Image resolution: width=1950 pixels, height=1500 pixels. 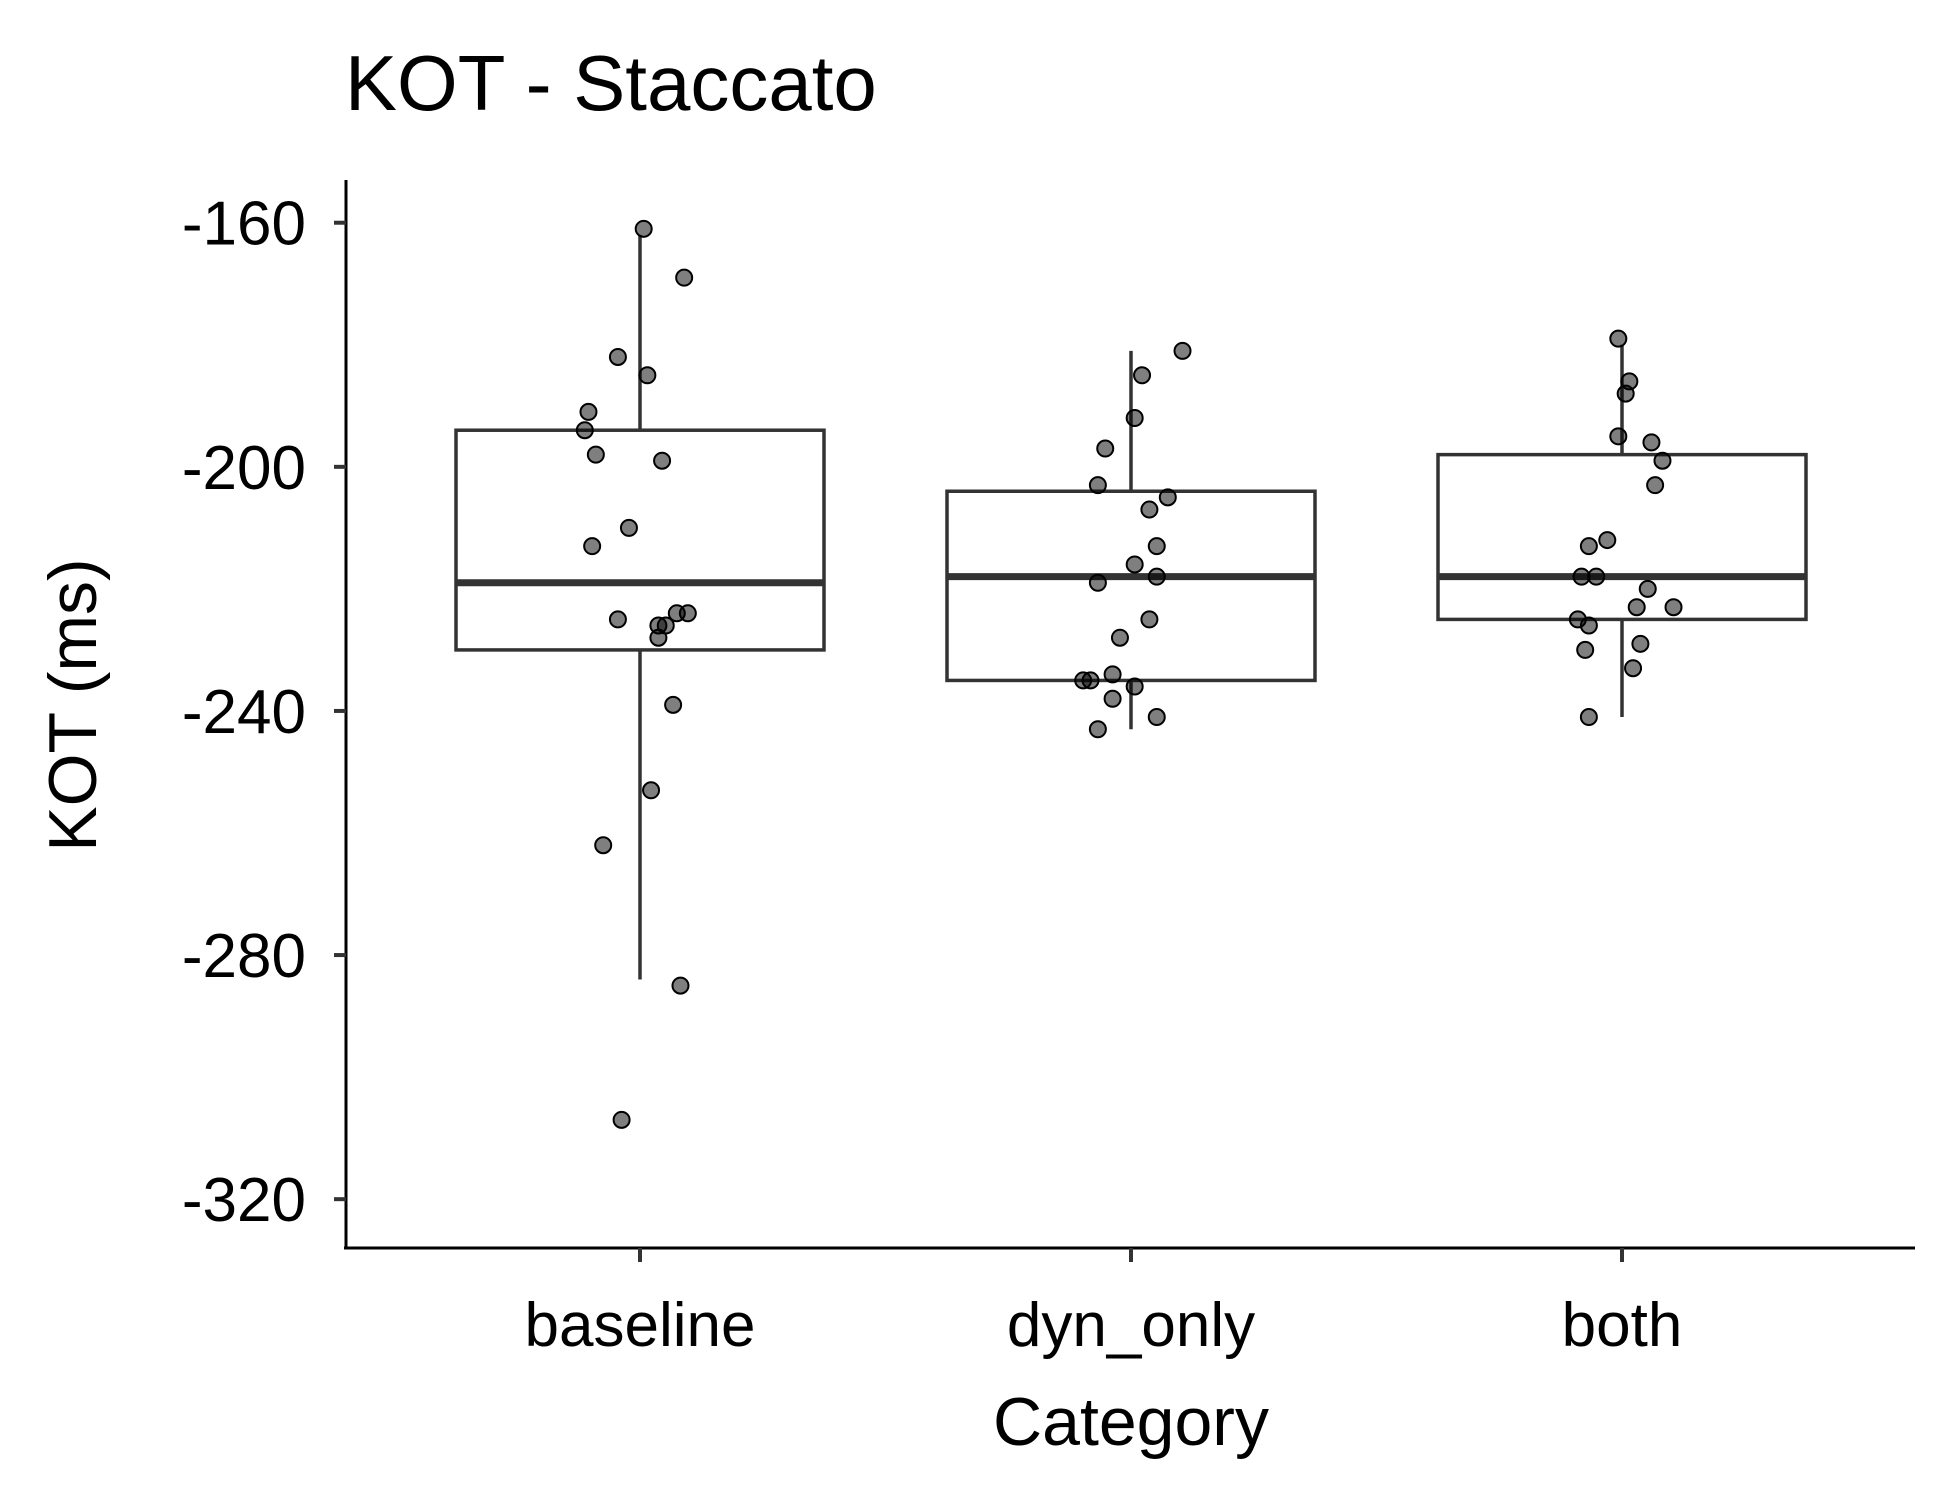 I want to click on y-axis-title: KOT (ms), so click(x=73, y=704).